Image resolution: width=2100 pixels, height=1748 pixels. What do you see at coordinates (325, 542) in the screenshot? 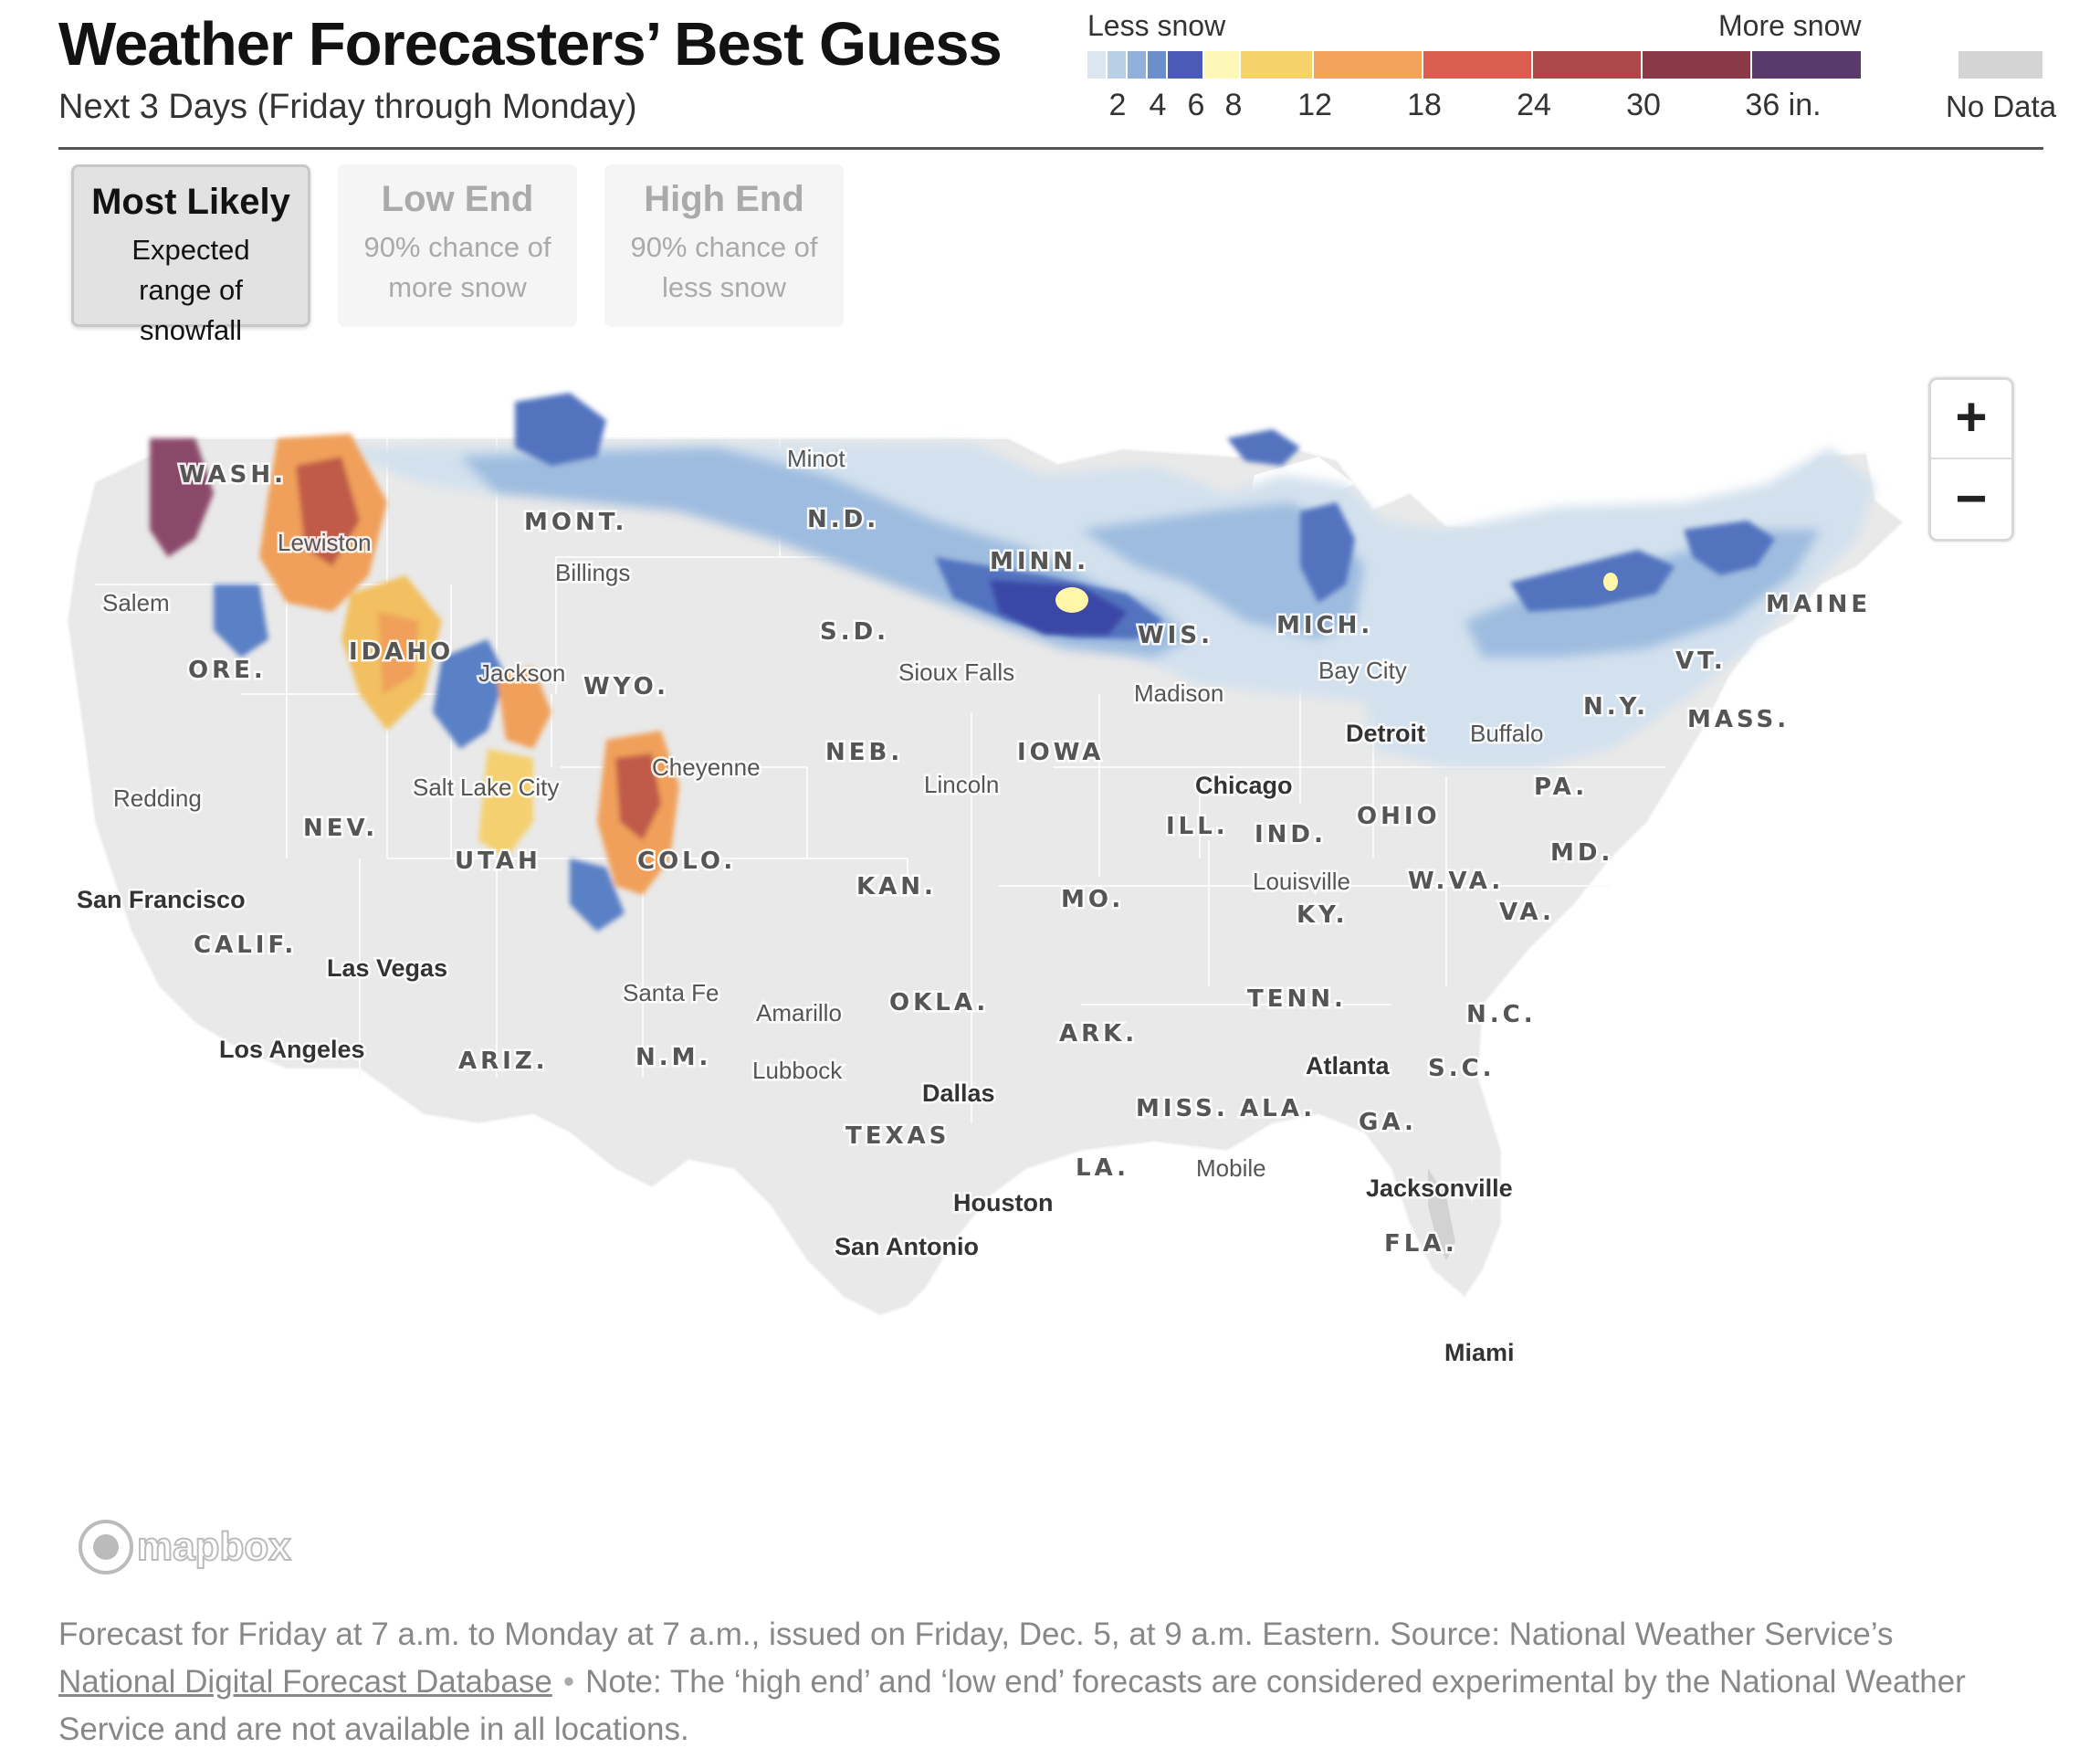
I see `city-label: Lewiston` at bounding box center [325, 542].